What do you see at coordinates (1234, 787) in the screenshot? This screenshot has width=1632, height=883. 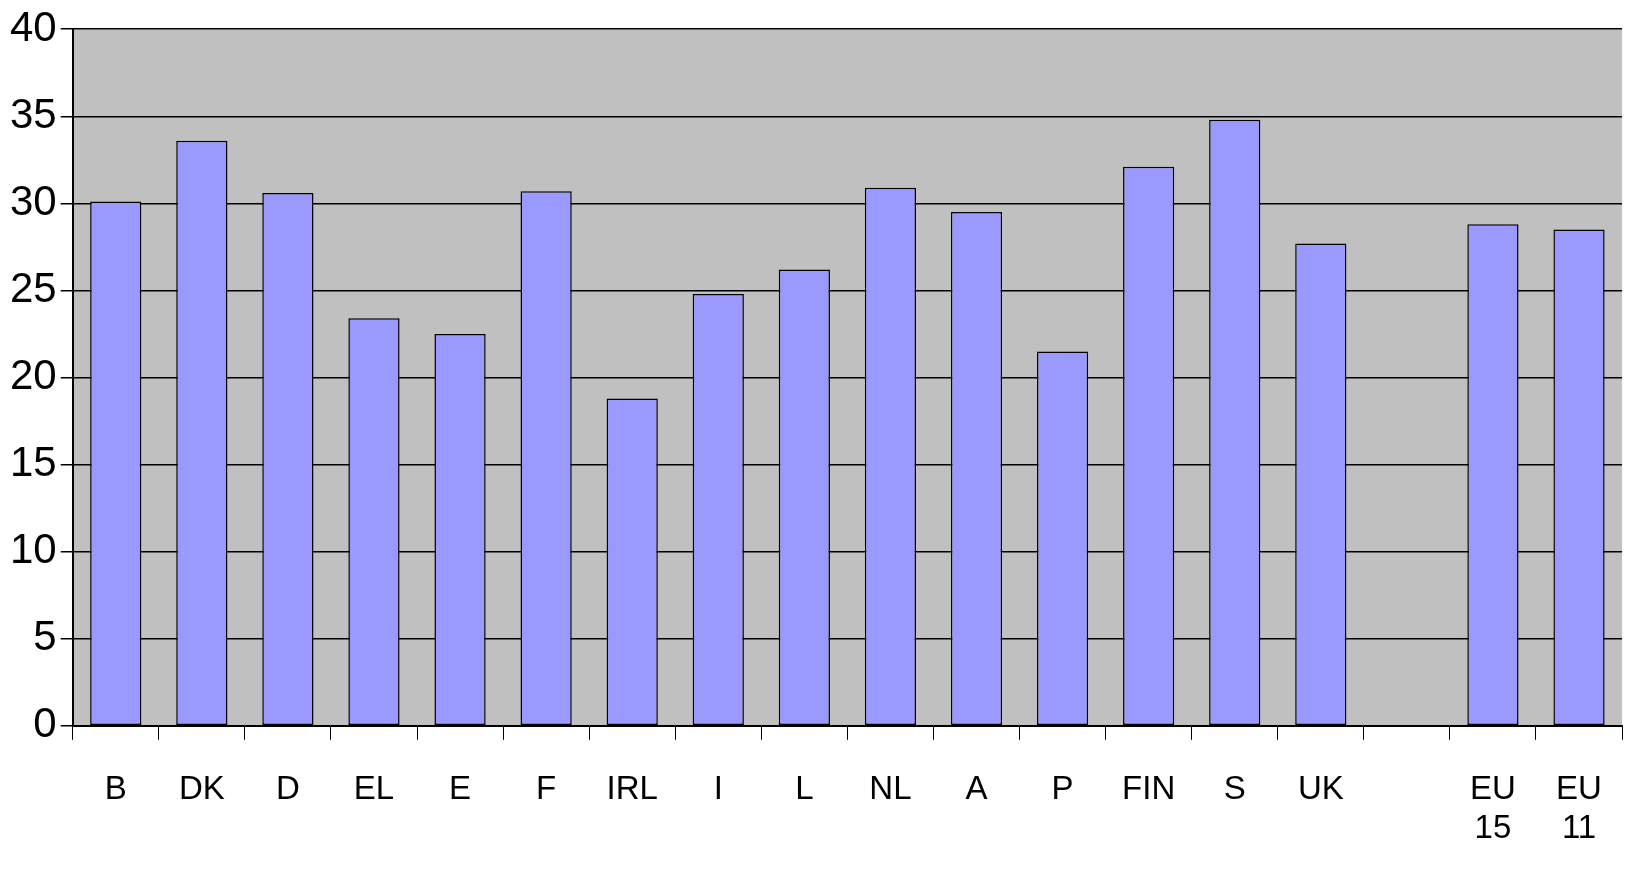 I see `x-tick-label: S` at bounding box center [1234, 787].